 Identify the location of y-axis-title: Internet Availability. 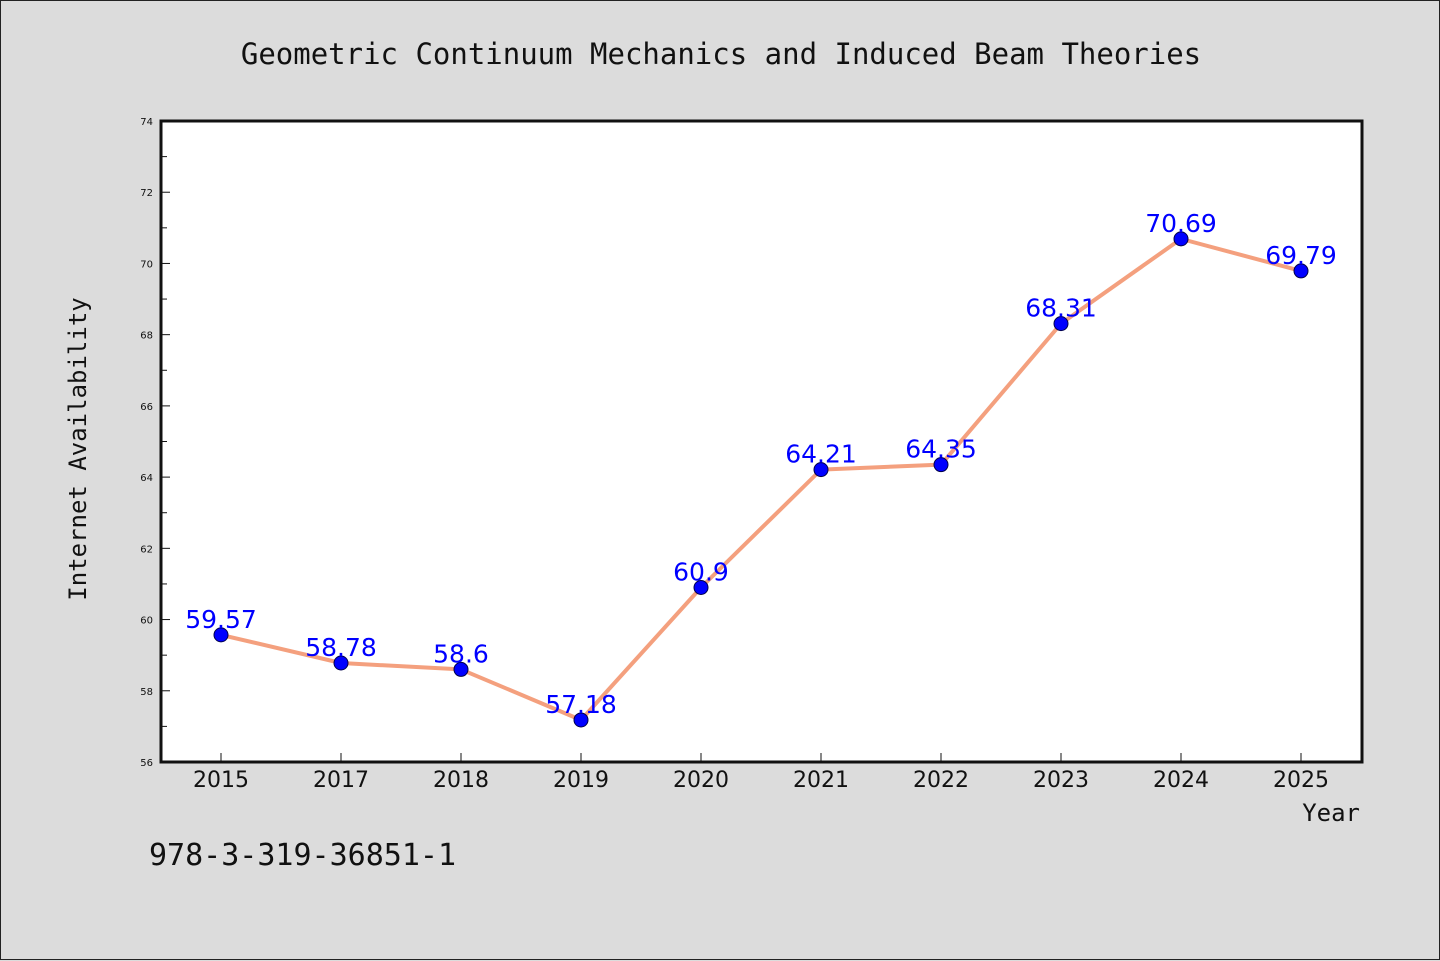
(78, 448).